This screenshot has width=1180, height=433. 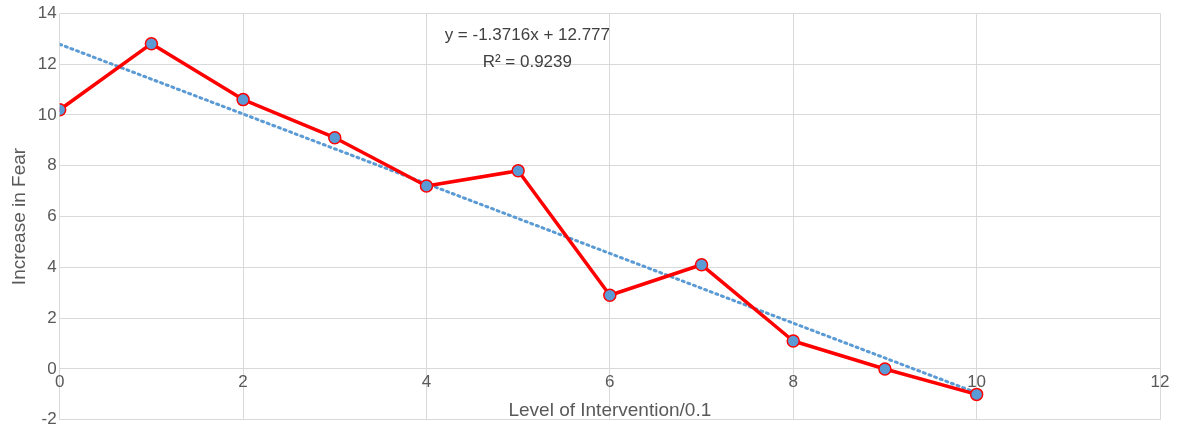 What do you see at coordinates (1160, 381) in the screenshot?
I see `x-tick-label: 12` at bounding box center [1160, 381].